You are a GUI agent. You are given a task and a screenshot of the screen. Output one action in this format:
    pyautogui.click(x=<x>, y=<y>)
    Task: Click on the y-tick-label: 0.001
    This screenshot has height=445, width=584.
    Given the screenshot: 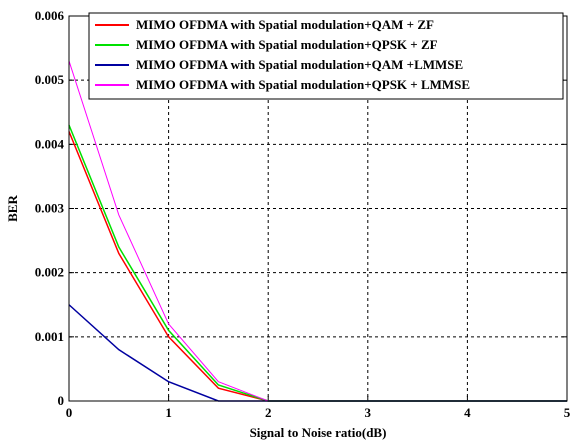 What is the action you would take?
    pyautogui.click(x=49, y=336)
    